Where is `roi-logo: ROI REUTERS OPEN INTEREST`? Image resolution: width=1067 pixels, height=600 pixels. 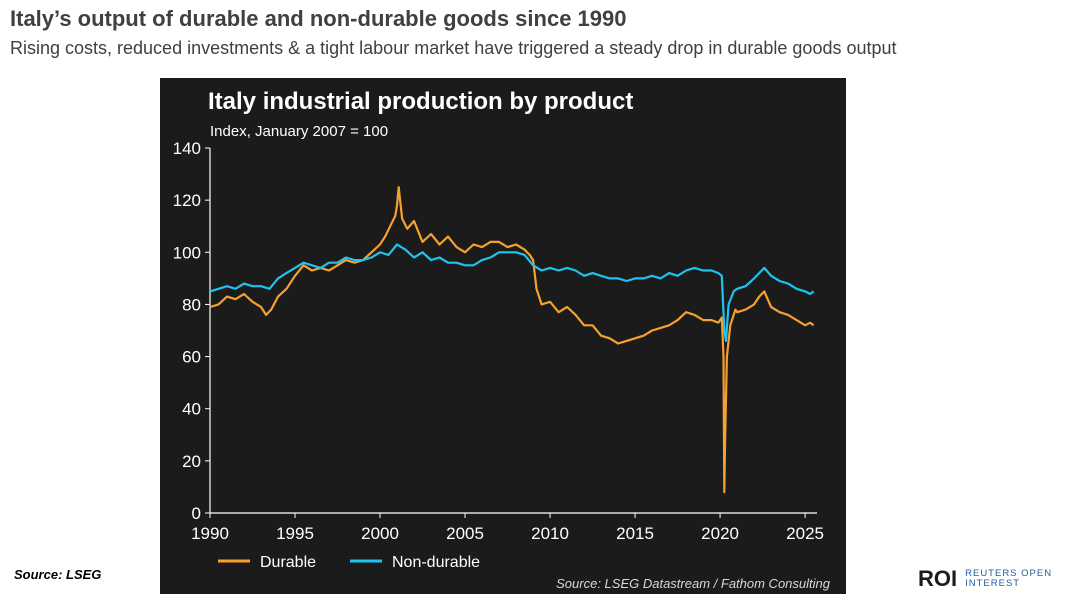
roi-logo: ROI REUTERS OPEN INTEREST is located at coordinates (985, 579).